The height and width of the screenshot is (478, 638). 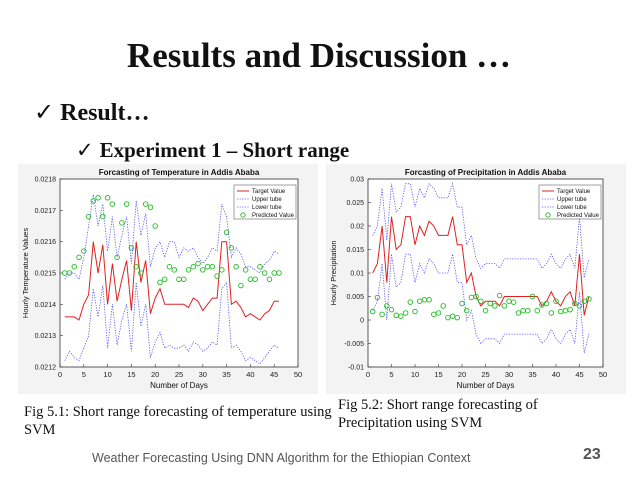 What do you see at coordinates (509, 374) in the screenshot?
I see `x-tick-label: 30` at bounding box center [509, 374].